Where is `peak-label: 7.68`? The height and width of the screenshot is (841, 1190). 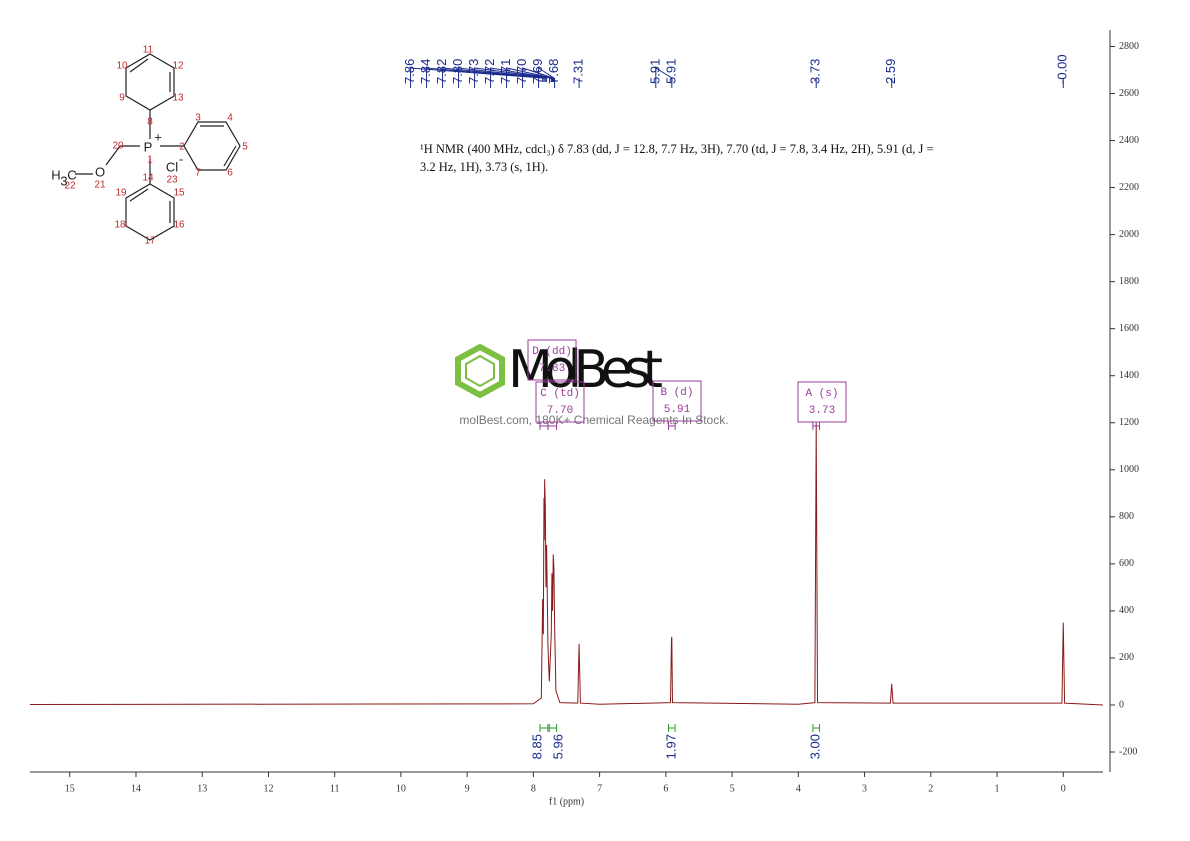
peak-label: 7.68 is located at coordinates (553, 71).